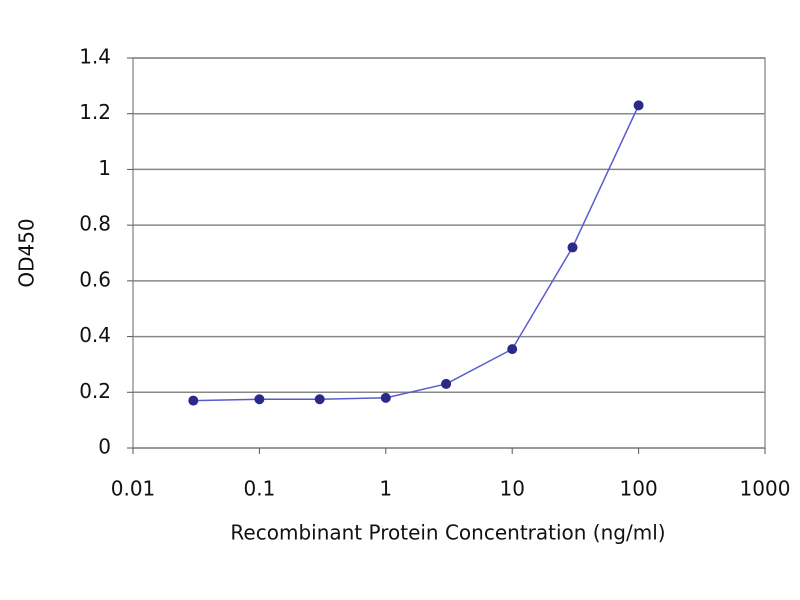 This screenshot has height=600, width=800. Describe the element at coordinates (95, 335) in the screenshot. I see `y-tick-label: 0.4` at that location.